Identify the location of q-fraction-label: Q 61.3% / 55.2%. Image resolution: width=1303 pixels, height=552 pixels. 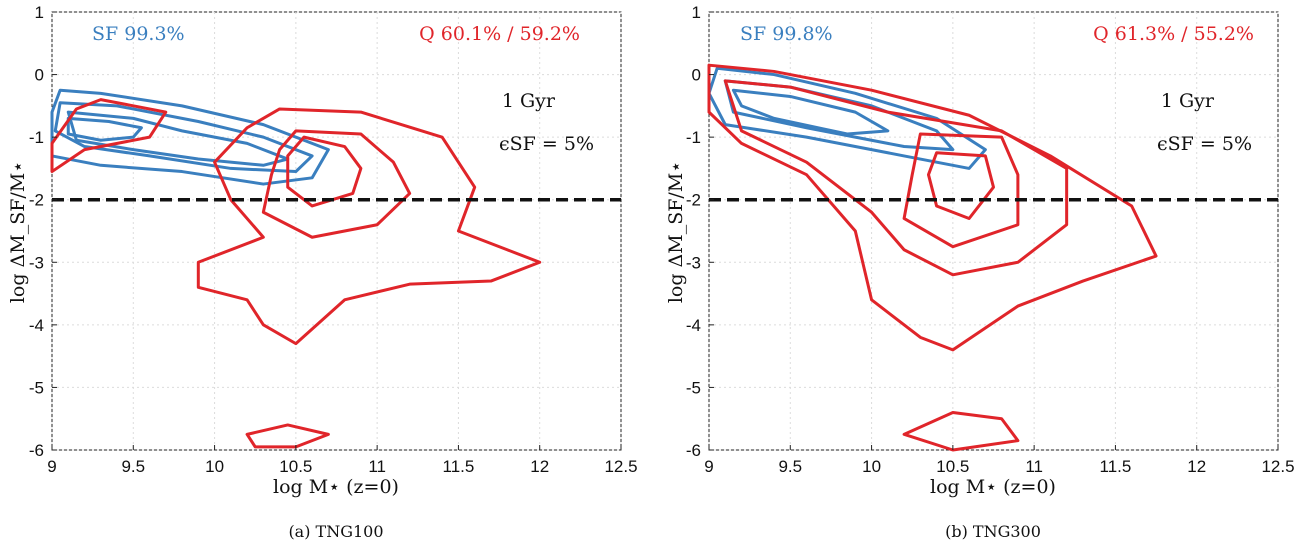
(1173, 34).